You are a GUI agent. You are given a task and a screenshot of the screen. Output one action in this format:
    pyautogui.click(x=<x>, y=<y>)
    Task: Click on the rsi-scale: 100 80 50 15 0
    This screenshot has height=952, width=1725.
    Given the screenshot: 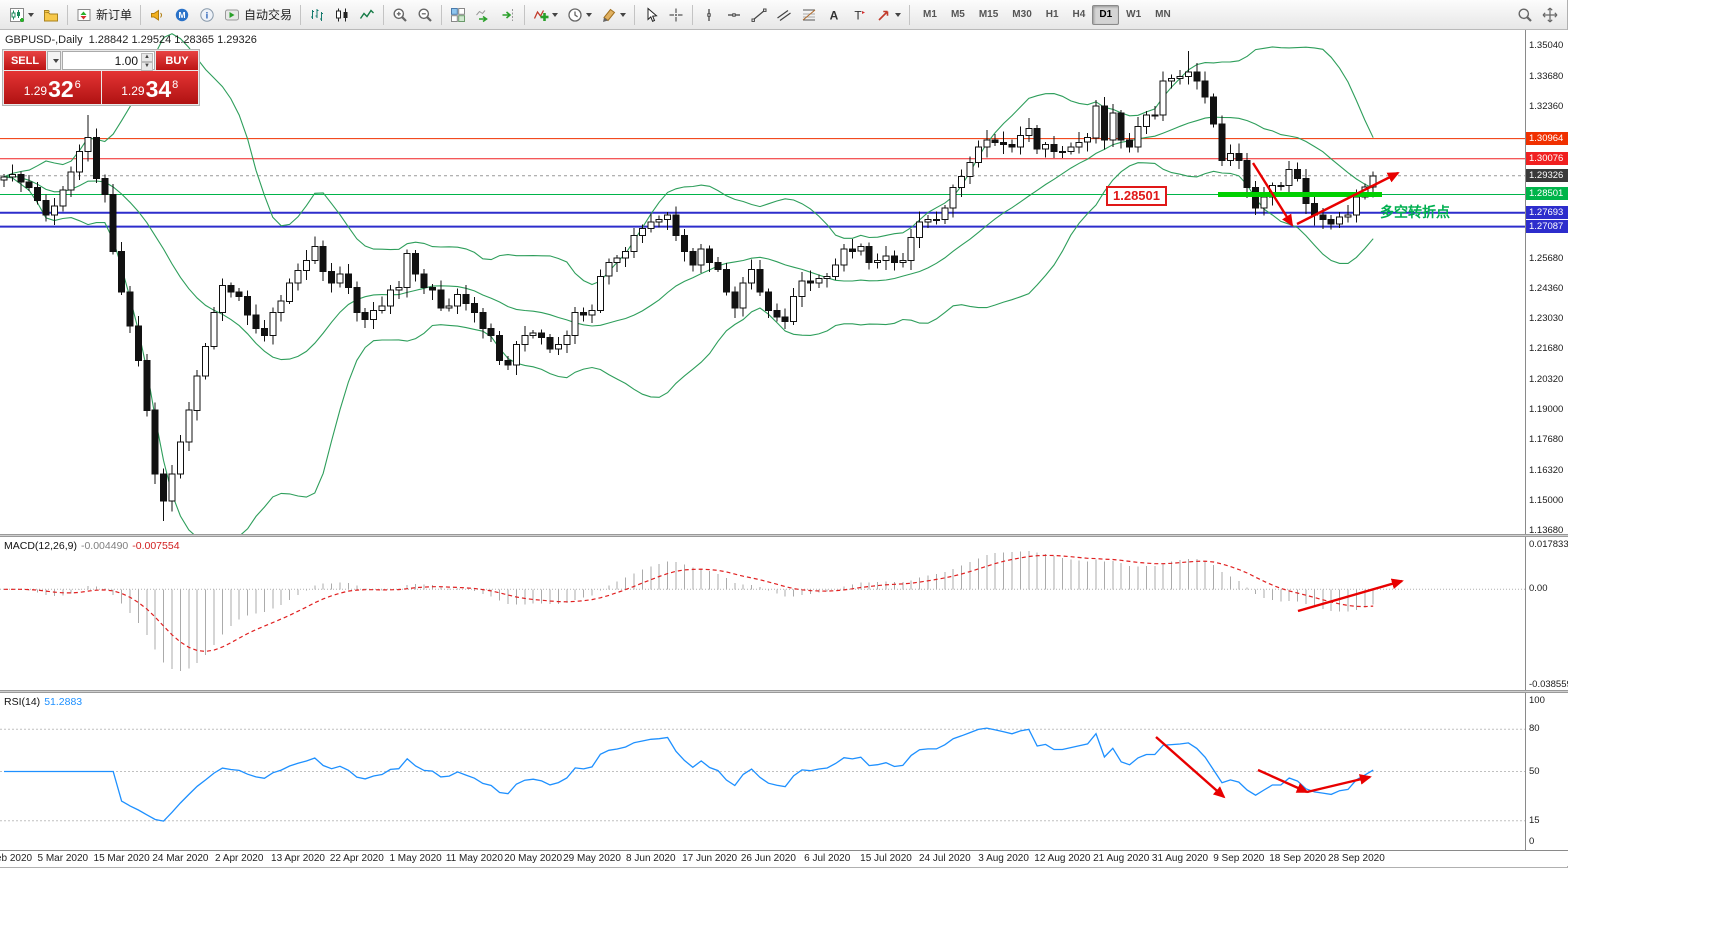 What is the action you would take?
    pyautogui.click(x=1546, y=771)
    